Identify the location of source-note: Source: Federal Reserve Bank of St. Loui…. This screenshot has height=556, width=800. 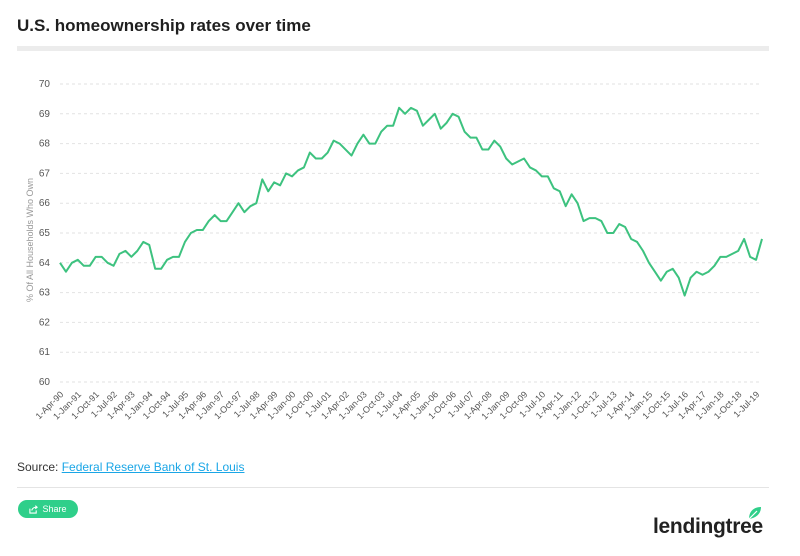
(130, 467).